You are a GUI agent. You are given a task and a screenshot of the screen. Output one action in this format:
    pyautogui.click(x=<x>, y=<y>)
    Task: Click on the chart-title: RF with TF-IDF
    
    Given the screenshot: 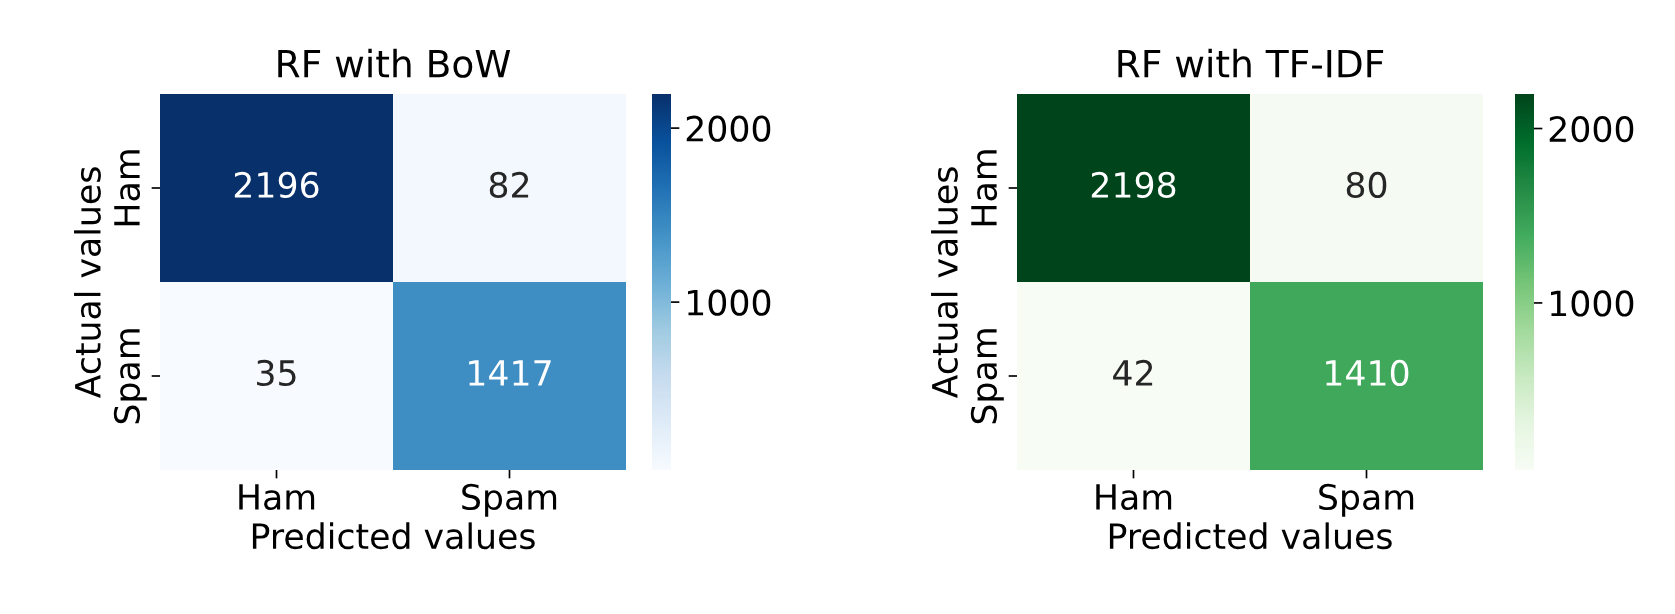 What is the action you would take?
    pyautogui.click(x=1251, y=63)
    